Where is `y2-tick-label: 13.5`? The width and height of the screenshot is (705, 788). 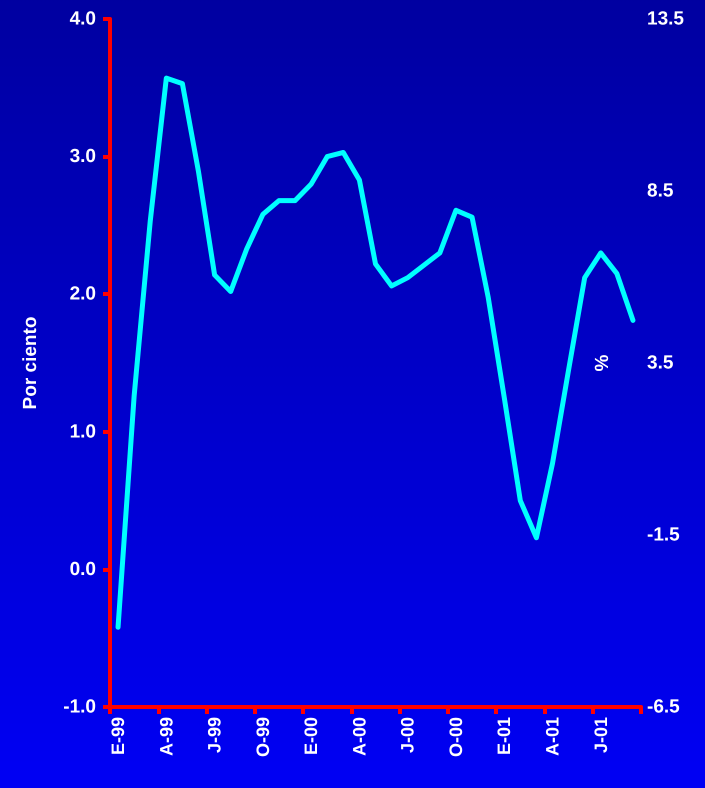
y2-tick-label: 13.5 is located at coordinates (665, 19).